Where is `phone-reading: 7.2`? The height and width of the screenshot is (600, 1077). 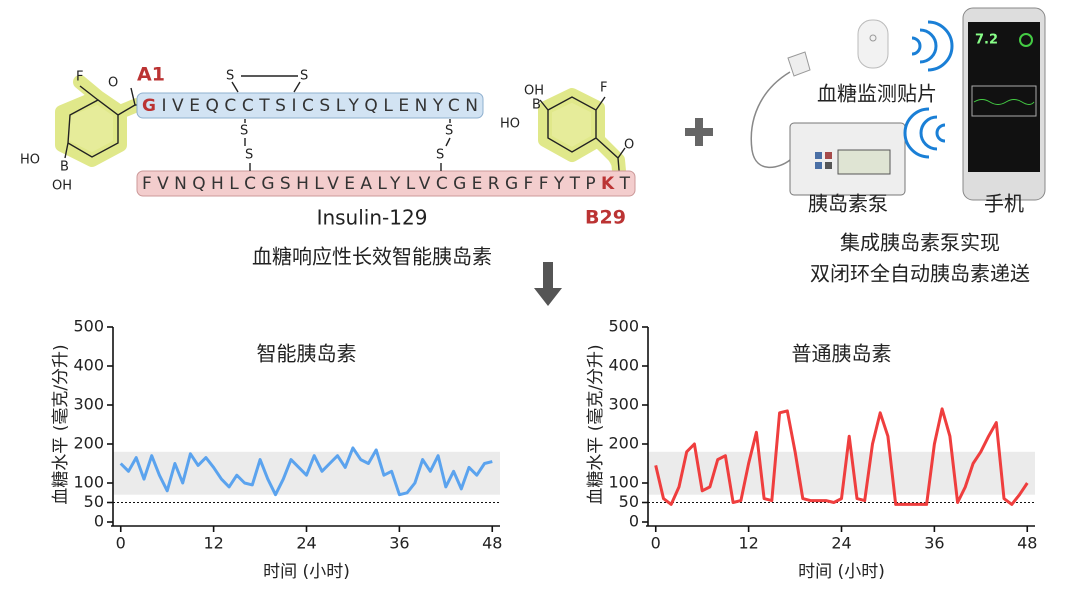
phone-reading: 7.2 is located at coordinates (986, 40).